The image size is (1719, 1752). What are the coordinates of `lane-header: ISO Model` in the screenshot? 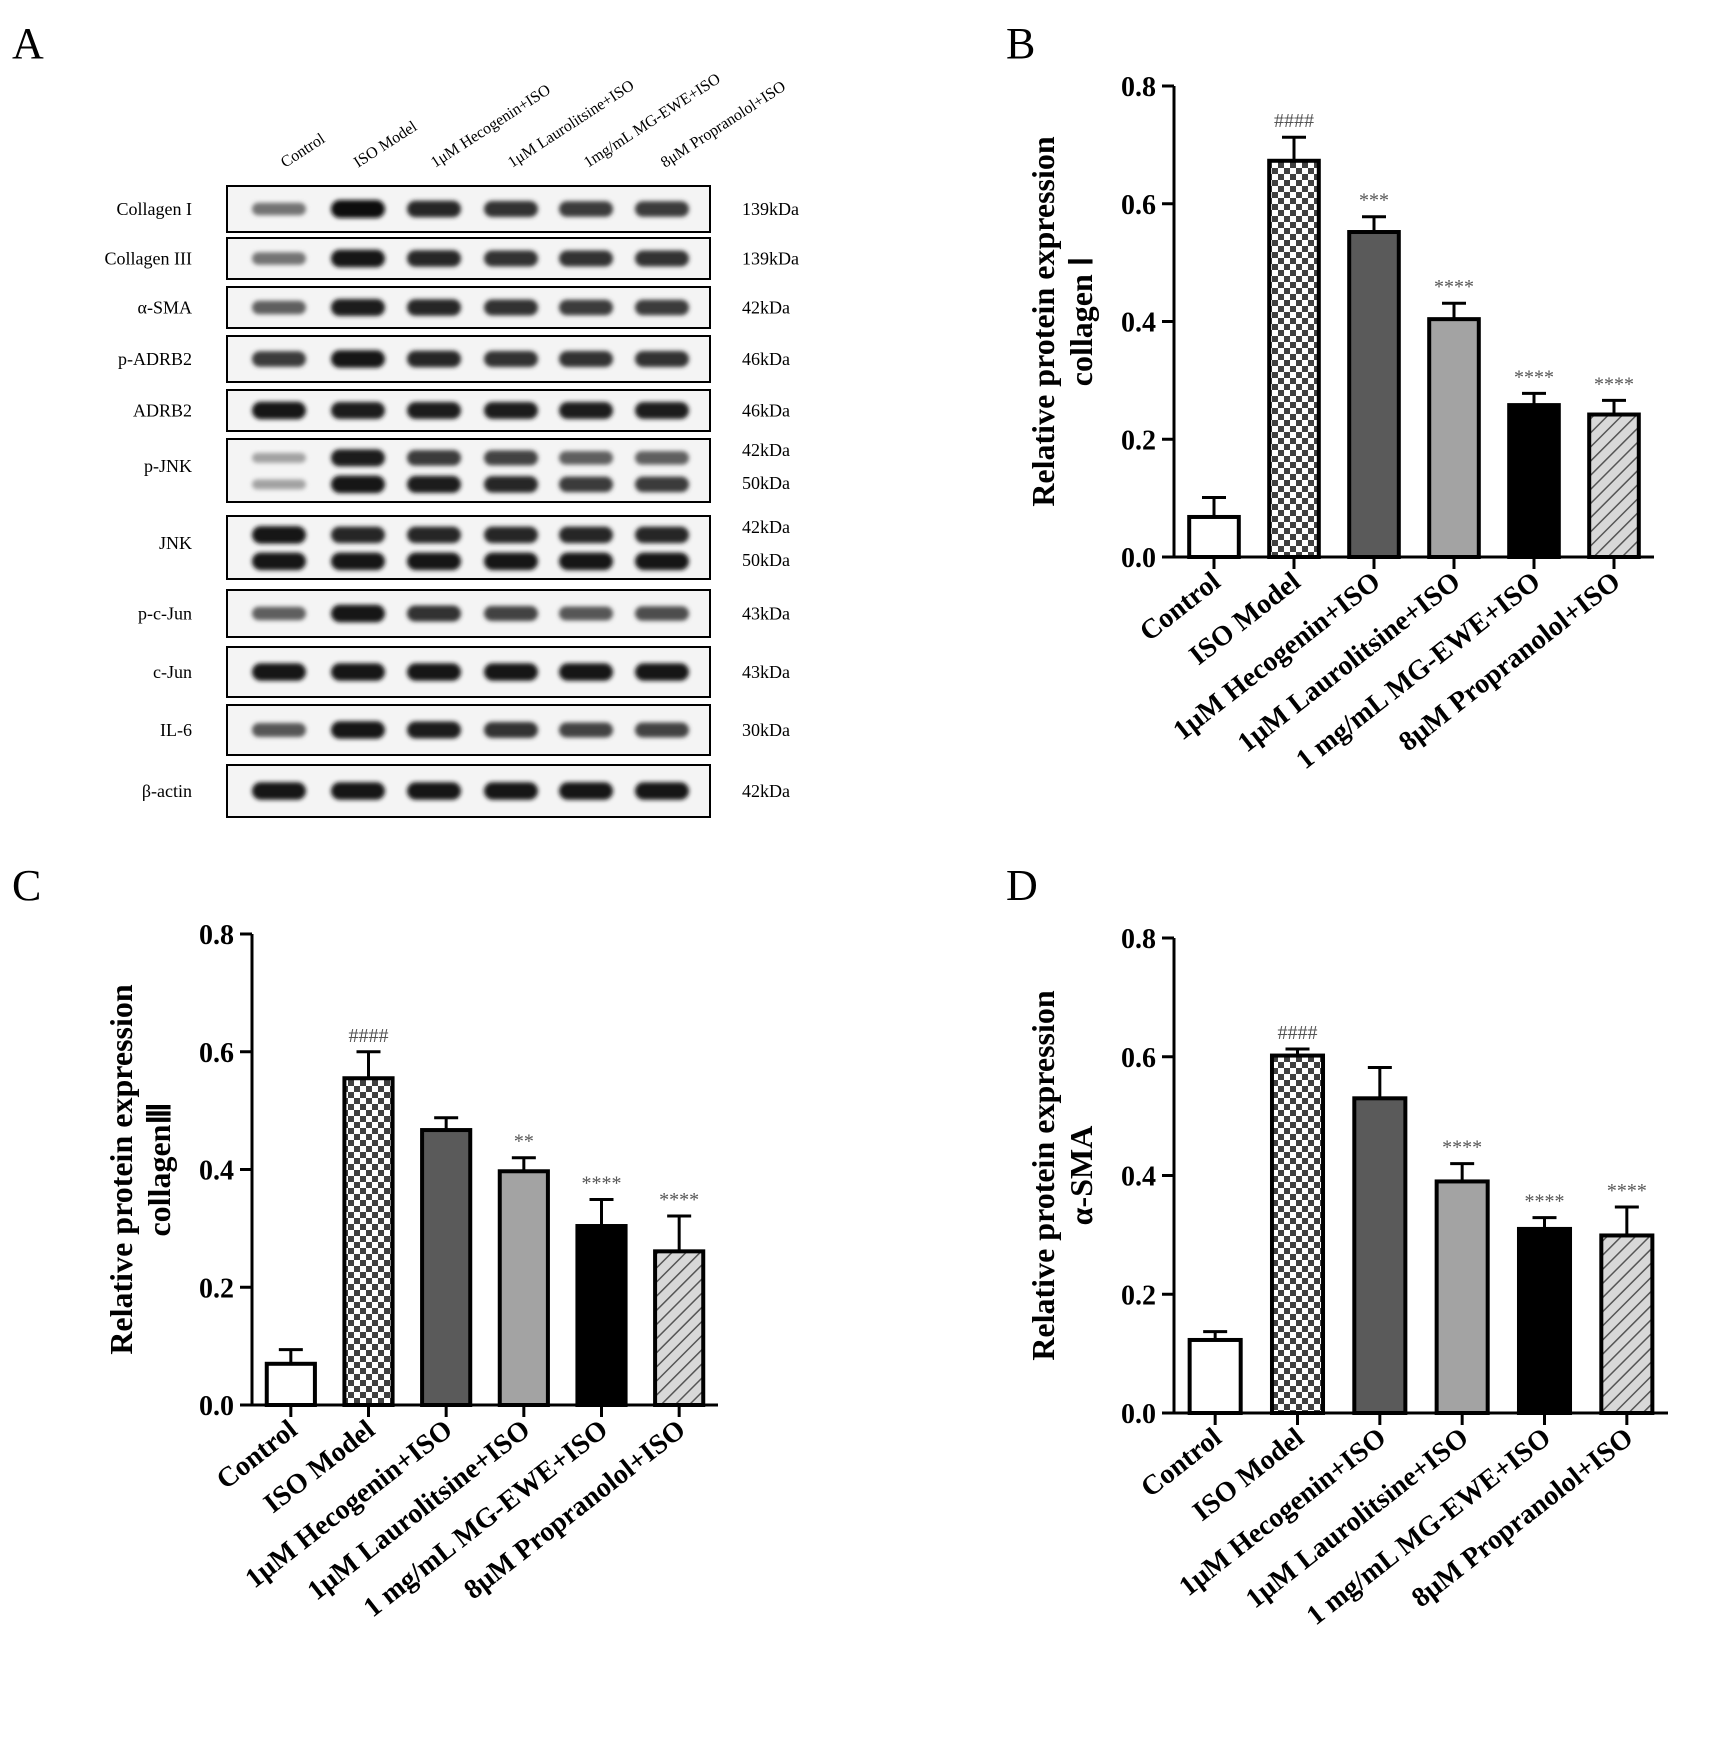 It's located at (386, 145).